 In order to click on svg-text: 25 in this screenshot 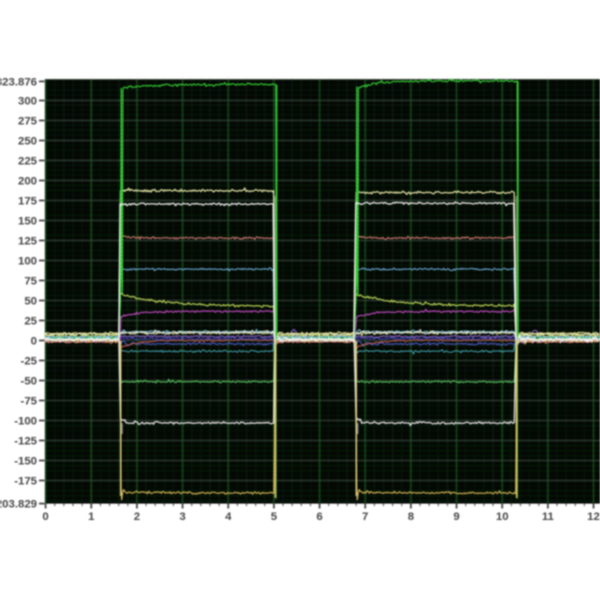, I will do `click(30, 322)`.